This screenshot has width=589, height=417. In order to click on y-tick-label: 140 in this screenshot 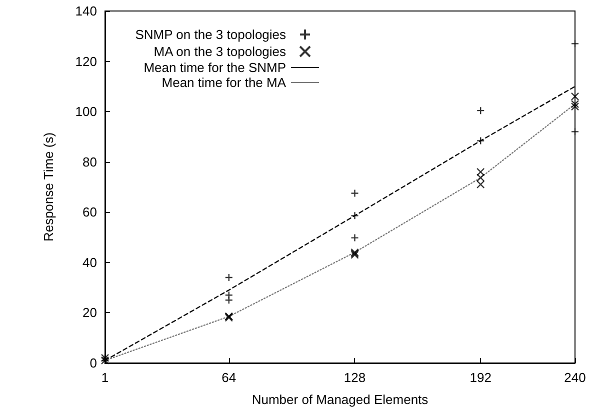, I will do `click(86, 11)`.